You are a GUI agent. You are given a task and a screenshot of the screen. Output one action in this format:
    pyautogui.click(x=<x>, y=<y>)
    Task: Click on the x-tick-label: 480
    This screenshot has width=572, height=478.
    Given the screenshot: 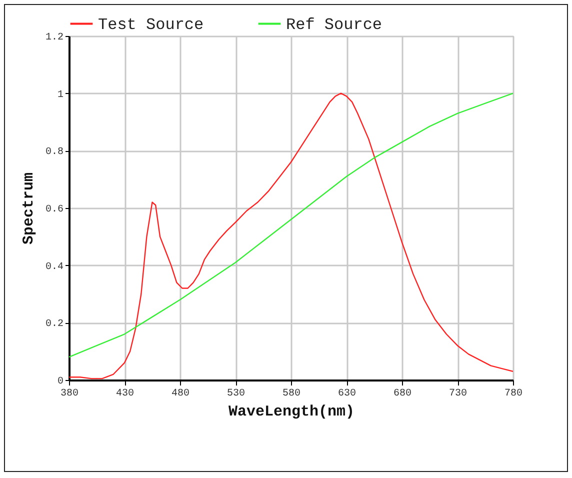 What is the action you would take?
    pyautogui.click(x=180, y=394)
    